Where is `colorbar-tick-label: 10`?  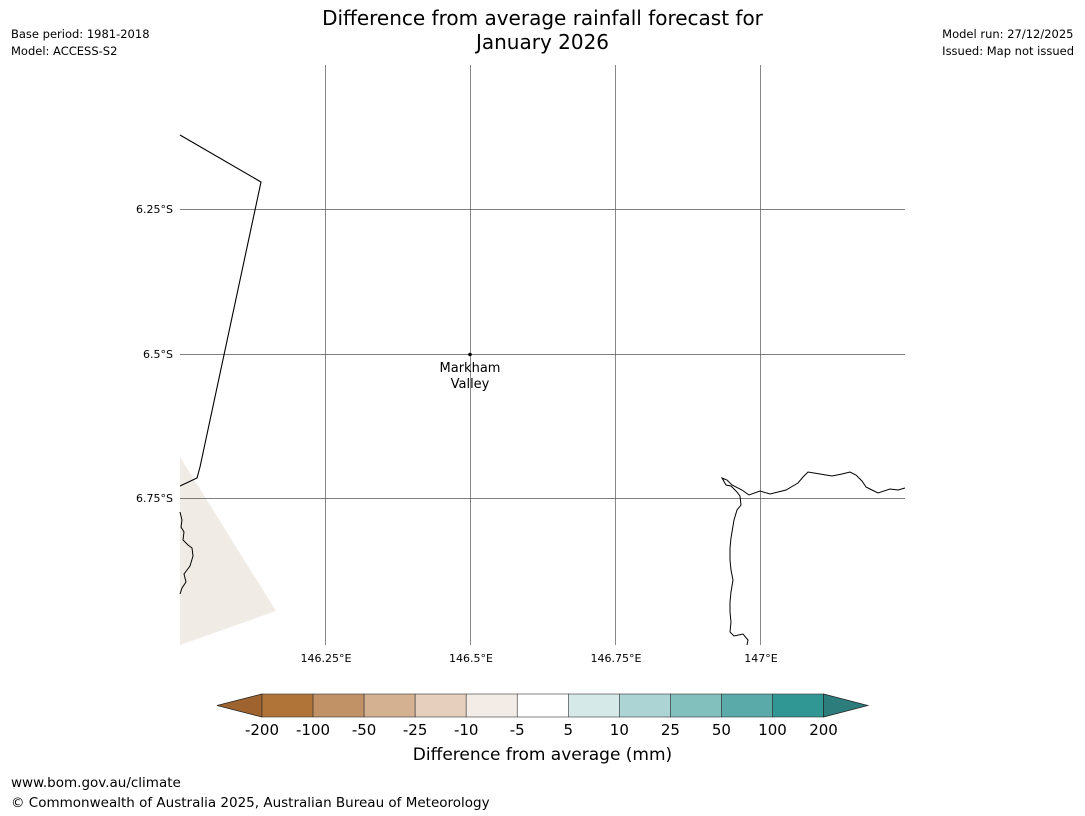
colorbar-tick-label: 10 is located at coordinates (619, 730).